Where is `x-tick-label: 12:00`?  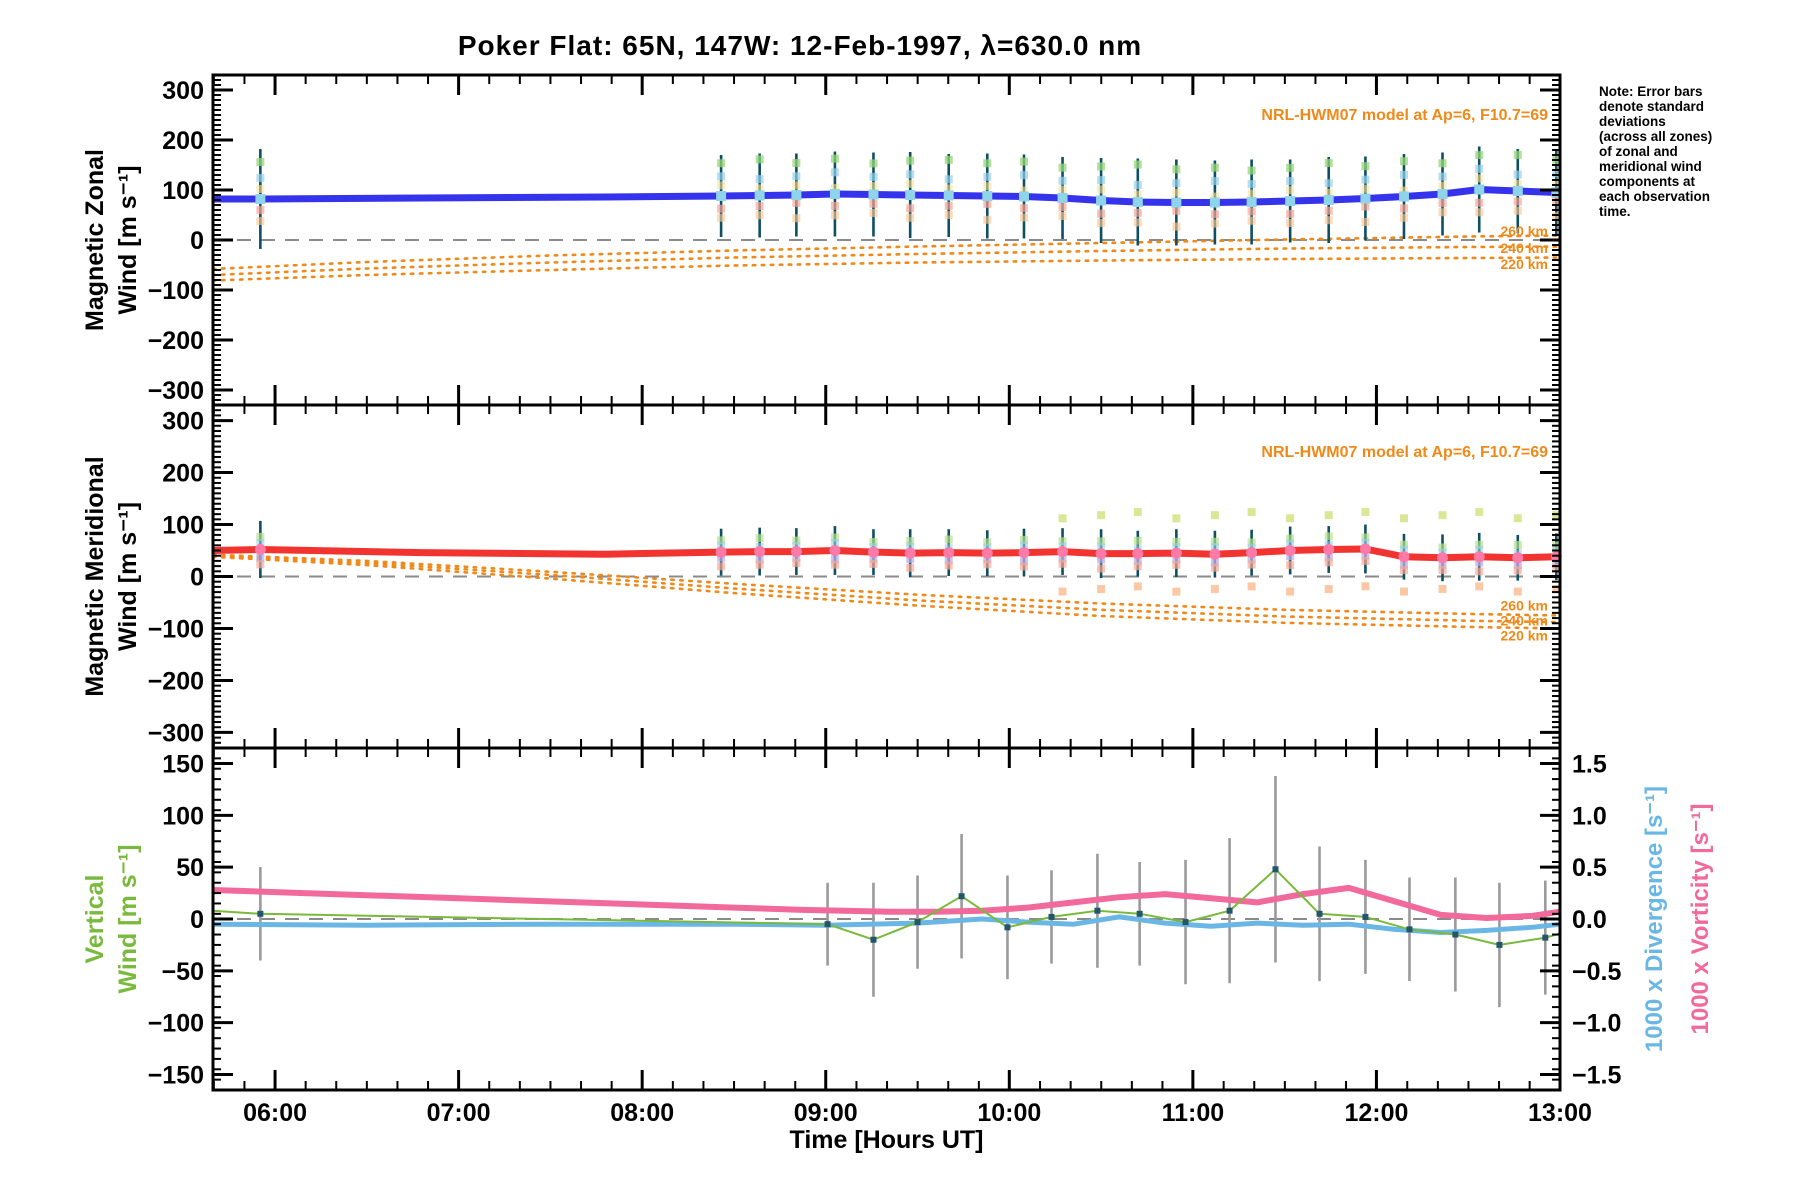 x-tick-label: 12:00 is located at coordinates (1376, 1113).